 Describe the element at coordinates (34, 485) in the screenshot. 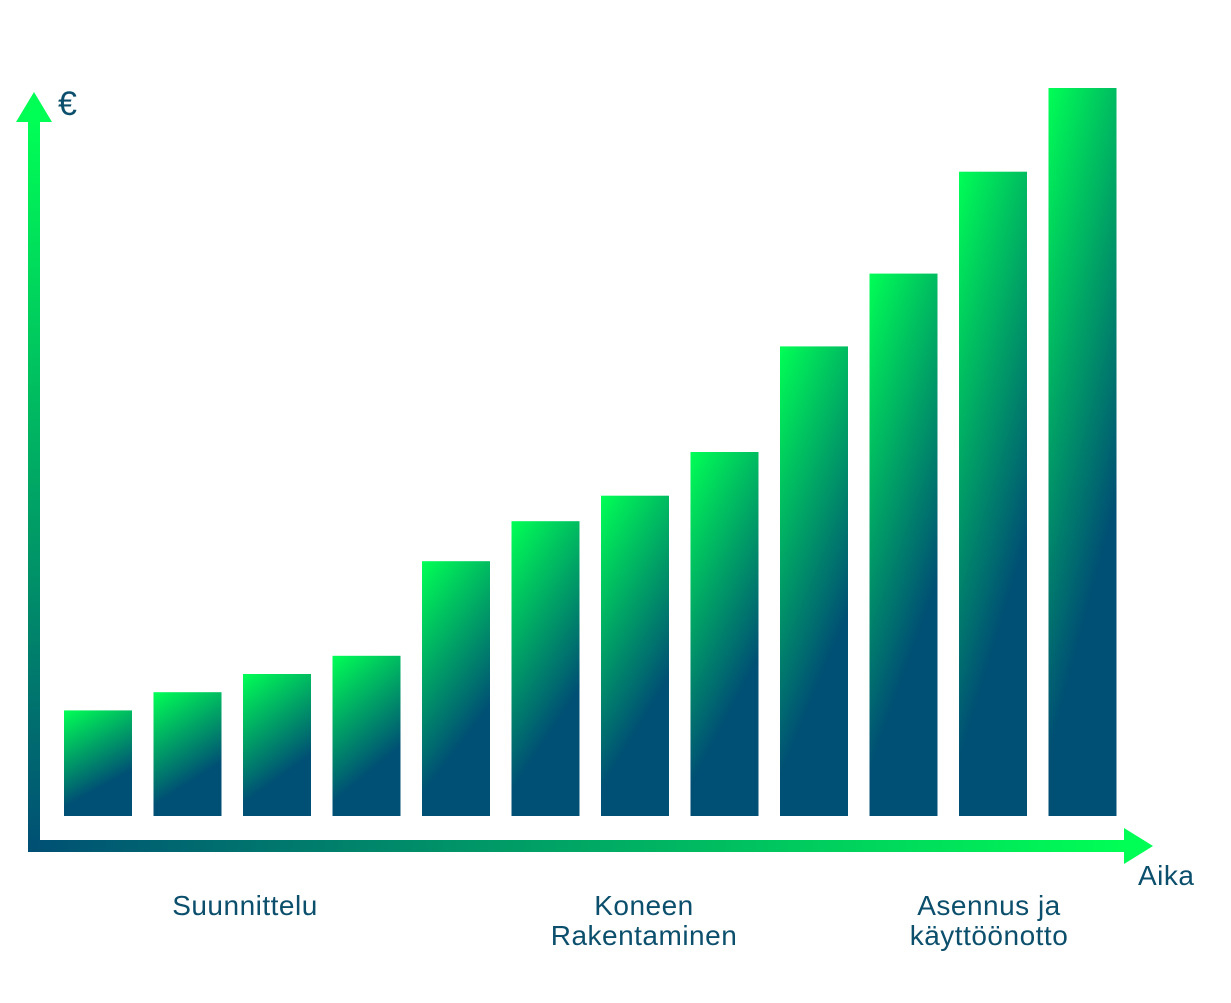

I see `y-axis-line` at that location.